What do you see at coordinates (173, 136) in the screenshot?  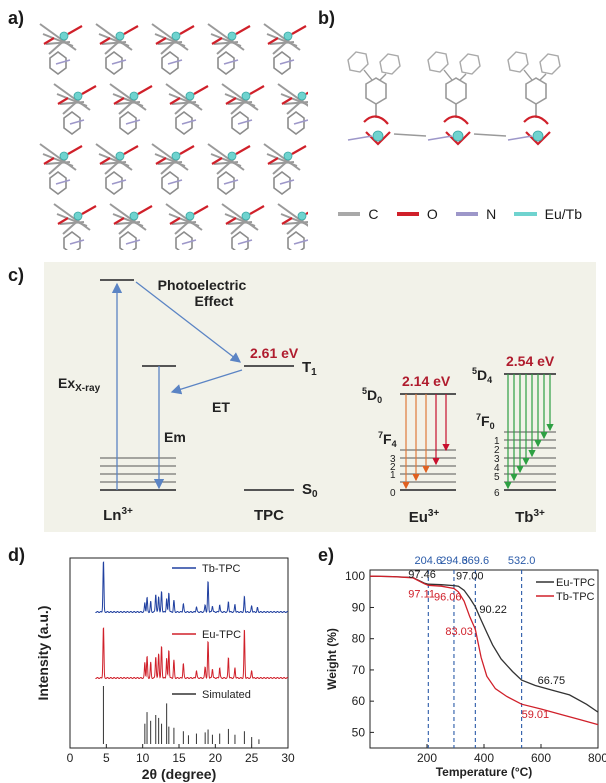 I see `crystal-packing-image` at bounding box center [173, 136].